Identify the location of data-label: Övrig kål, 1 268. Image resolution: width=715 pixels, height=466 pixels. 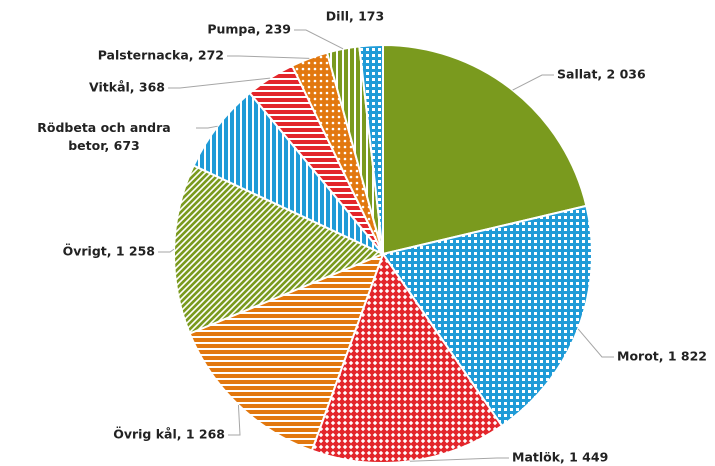
(169, 434).